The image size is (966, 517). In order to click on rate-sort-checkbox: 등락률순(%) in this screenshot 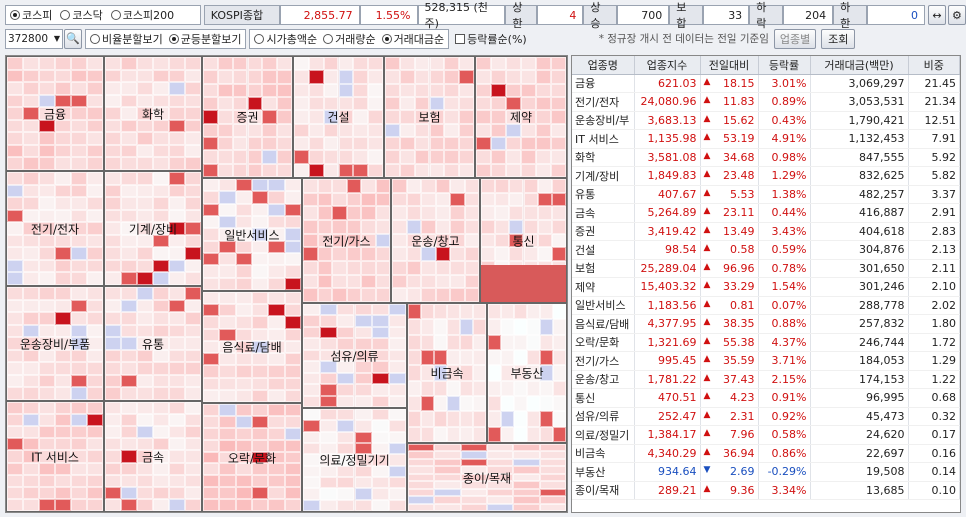, I will do `click(491, 39)`.